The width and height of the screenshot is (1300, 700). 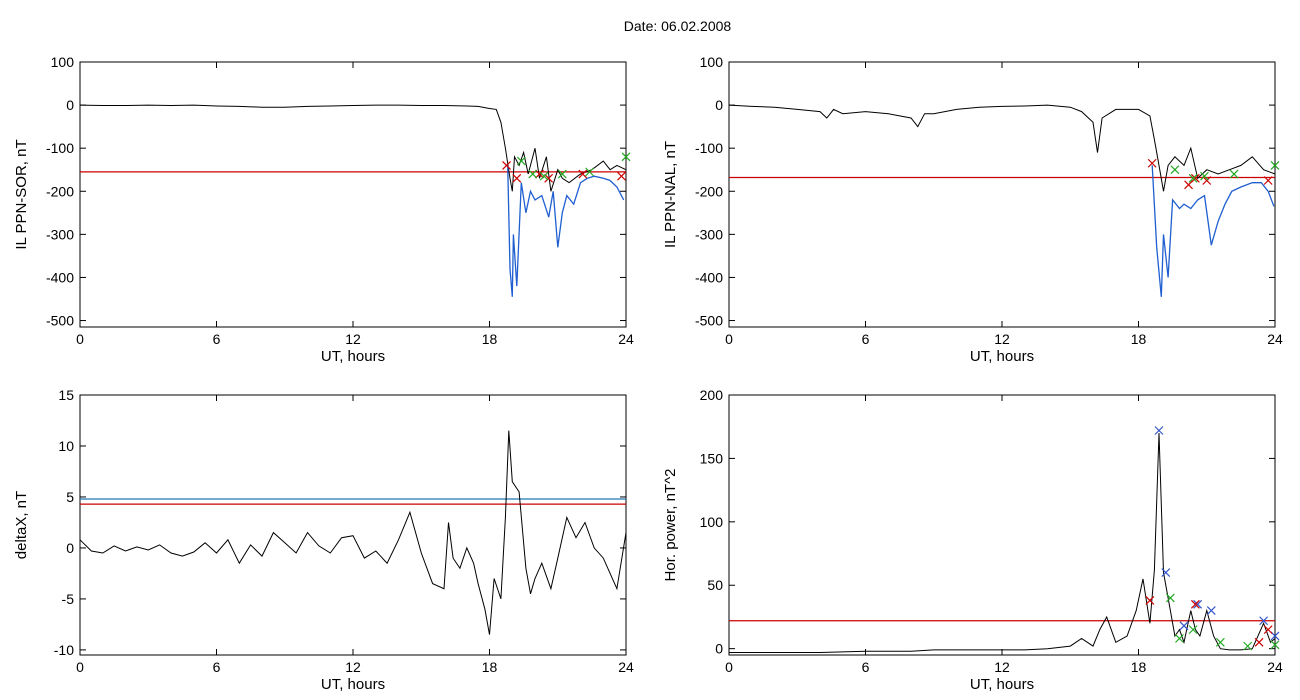 What do you see at coordinates (566, 231) in the screenshot?
I see `overlay-series-line` at bounding box center [566, 231].